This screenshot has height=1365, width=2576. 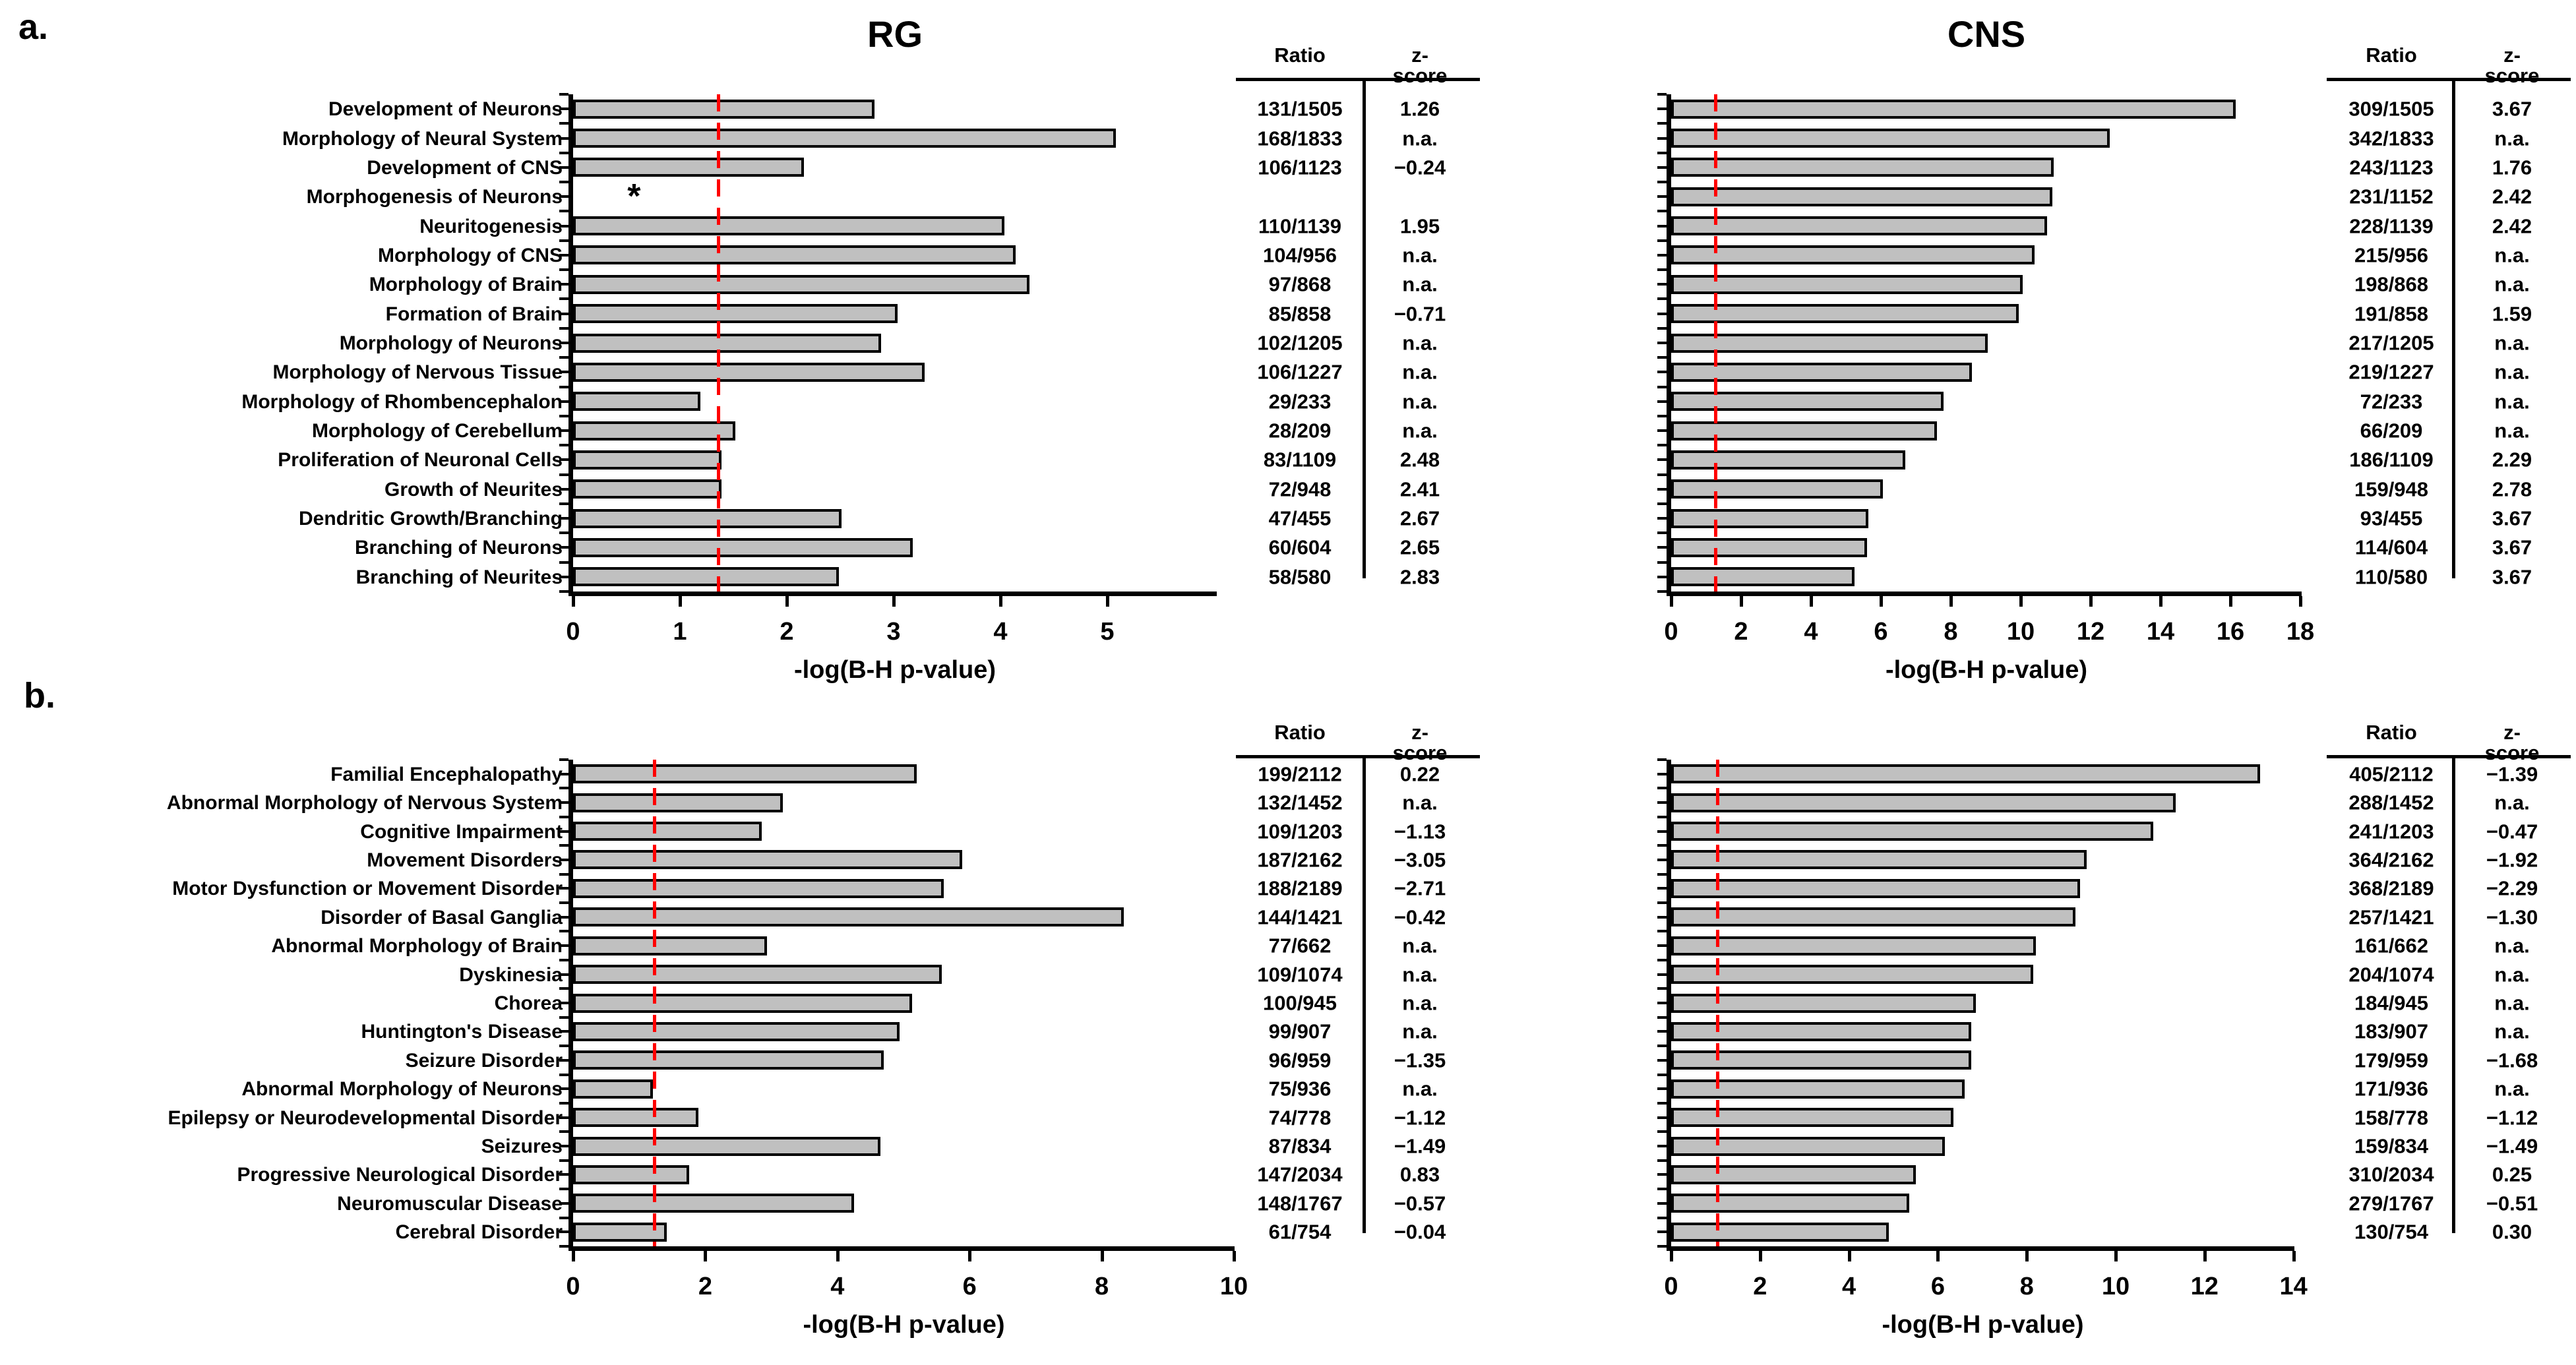 I want to click on category-label: Disorder of Basal Ganglia, so click(x=442, y=917).